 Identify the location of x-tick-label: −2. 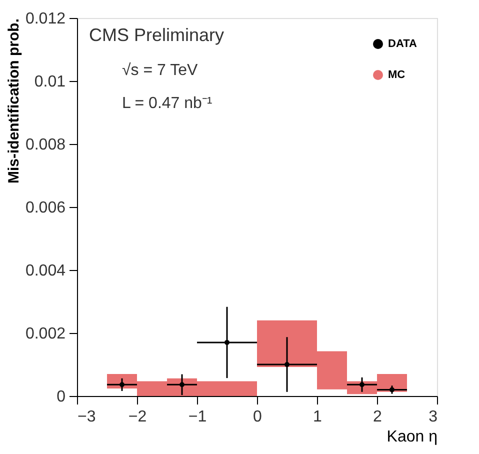
(137, 417).